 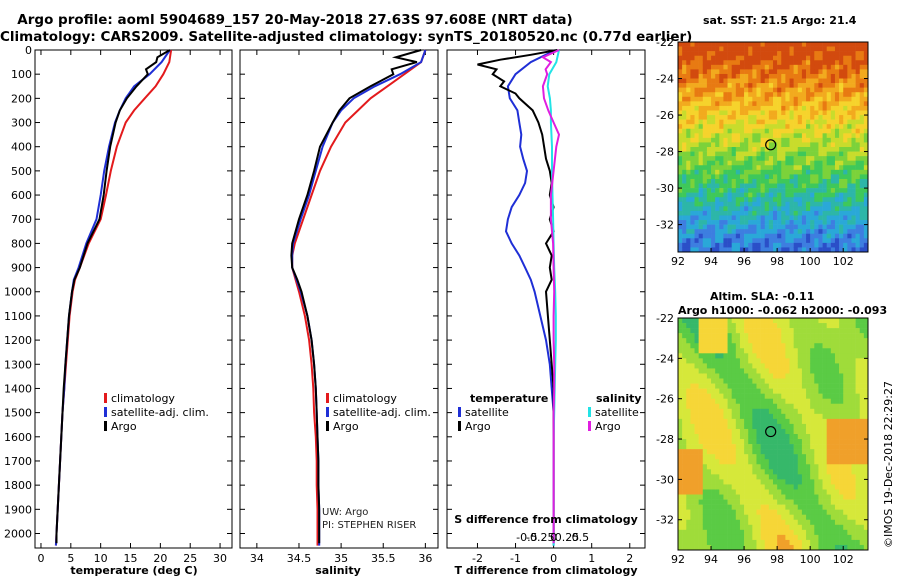 What do you see at coordinates (665, 399) in the screenshot?
I see `map-y-tick-label: -26` at bounding box center [665, 399].